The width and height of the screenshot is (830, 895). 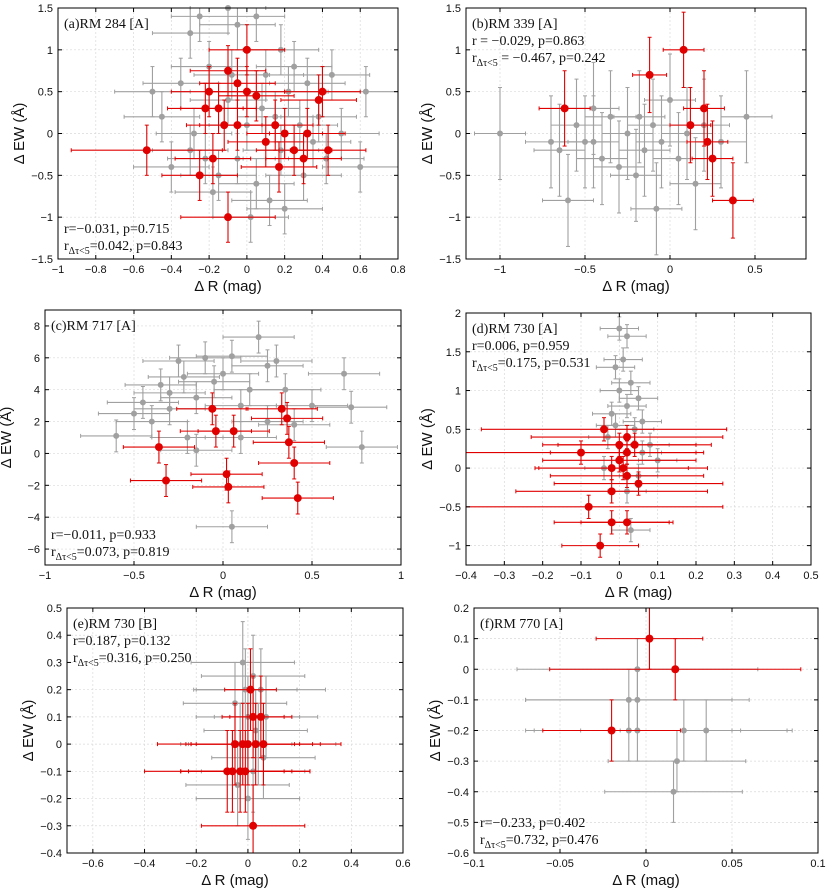 I want to click on y-tick-label: 4, so click(x=37, y=391).